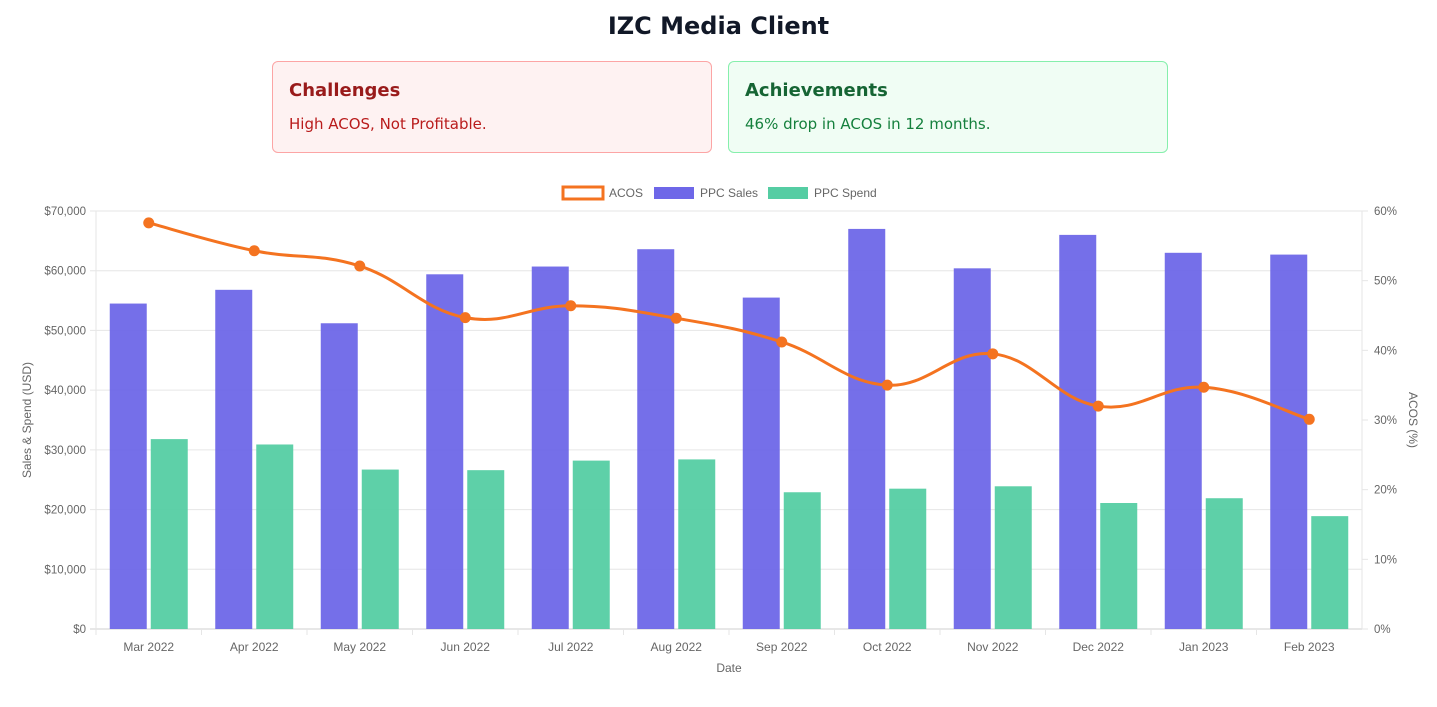 The height and width of the screenshot is (707, 1437). I want to click on x-tick-label: Jan 2023, so click(1204, 647).